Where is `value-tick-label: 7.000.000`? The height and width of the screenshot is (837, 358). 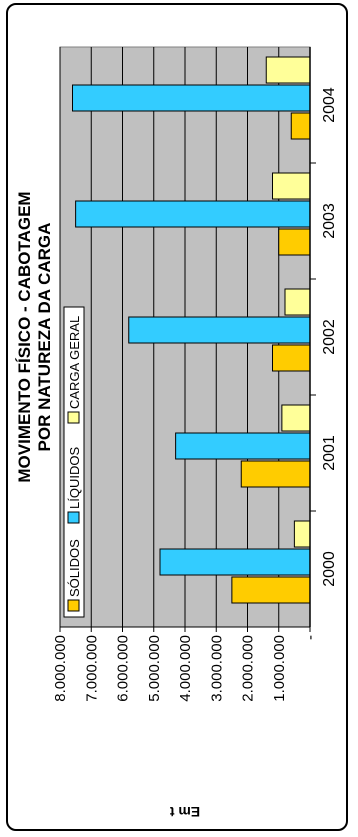 value-tick-label: 7.000.000 is located at coordinates (91, 668).